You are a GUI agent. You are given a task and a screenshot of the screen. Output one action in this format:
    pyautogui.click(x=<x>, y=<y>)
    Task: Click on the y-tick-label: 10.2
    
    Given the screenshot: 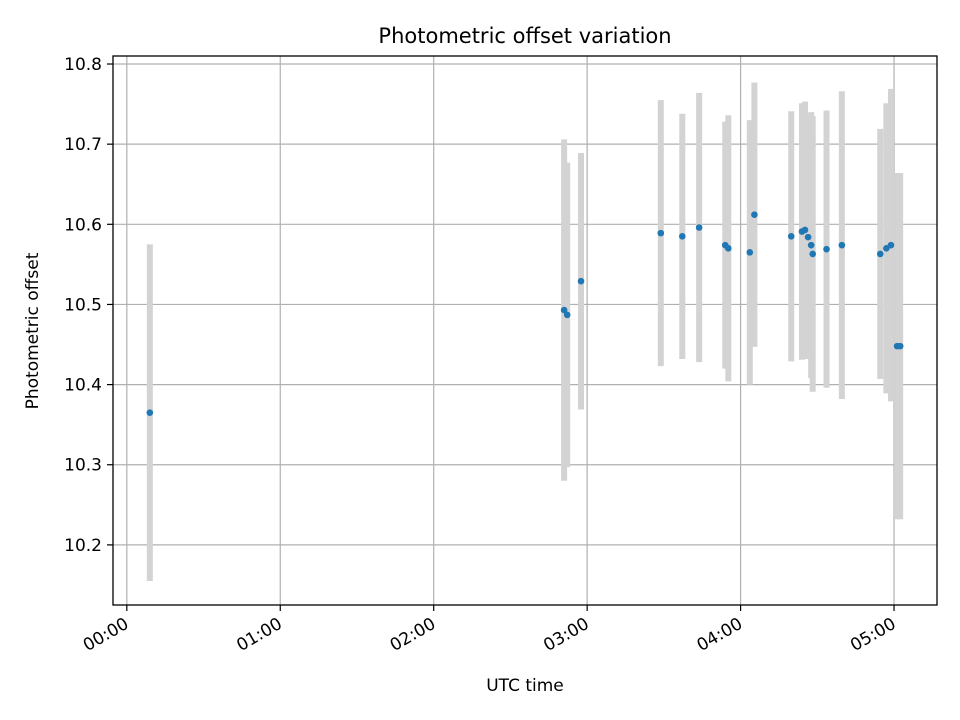 What is the action you would take?
    pyautogui.click(x=83, y=546)
    